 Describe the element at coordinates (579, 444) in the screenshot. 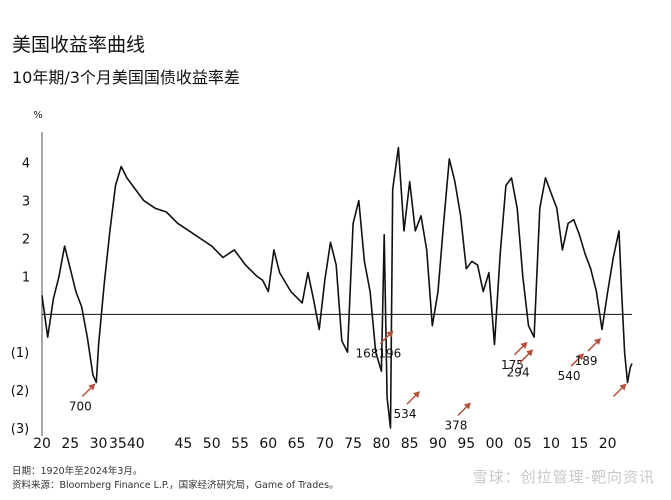

I see `x-tick-label: 15` at that location.